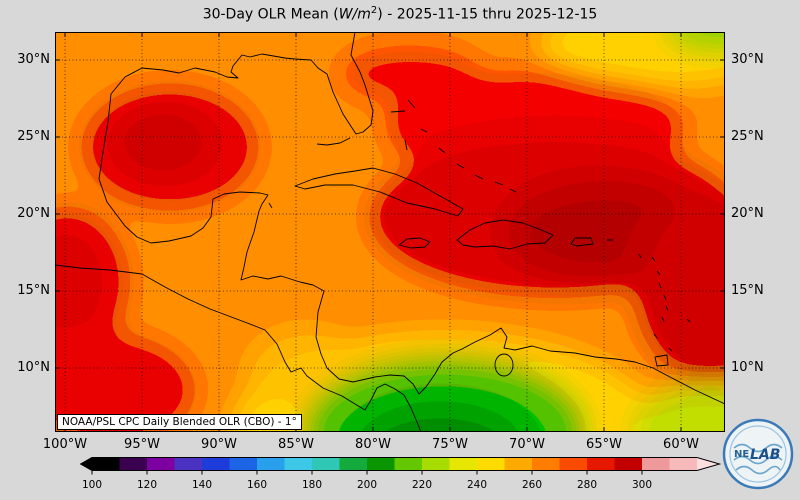  I want to click on colorbar-tick-label: 240, so click(477, 485).